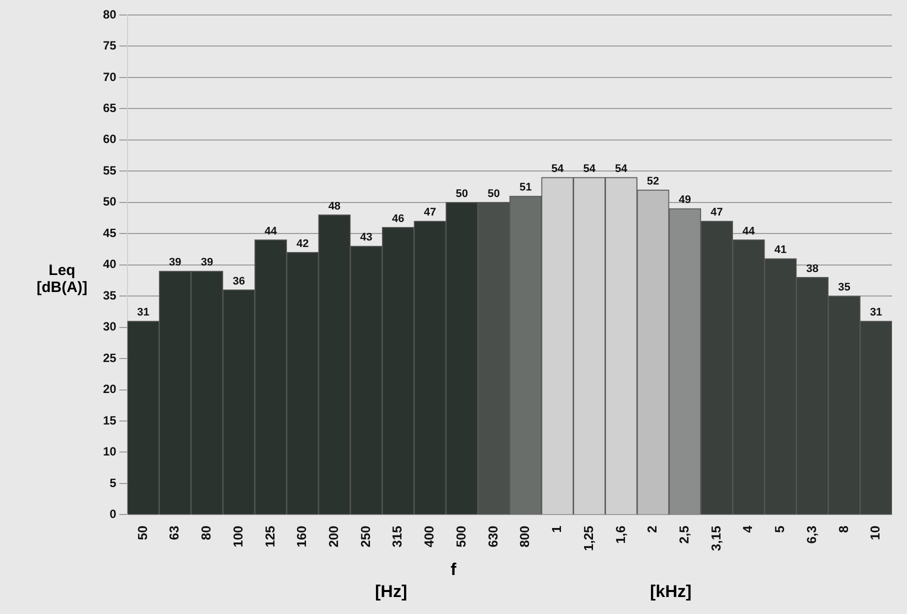  I want to click on y-tick-label: 55, so click(109, 170).